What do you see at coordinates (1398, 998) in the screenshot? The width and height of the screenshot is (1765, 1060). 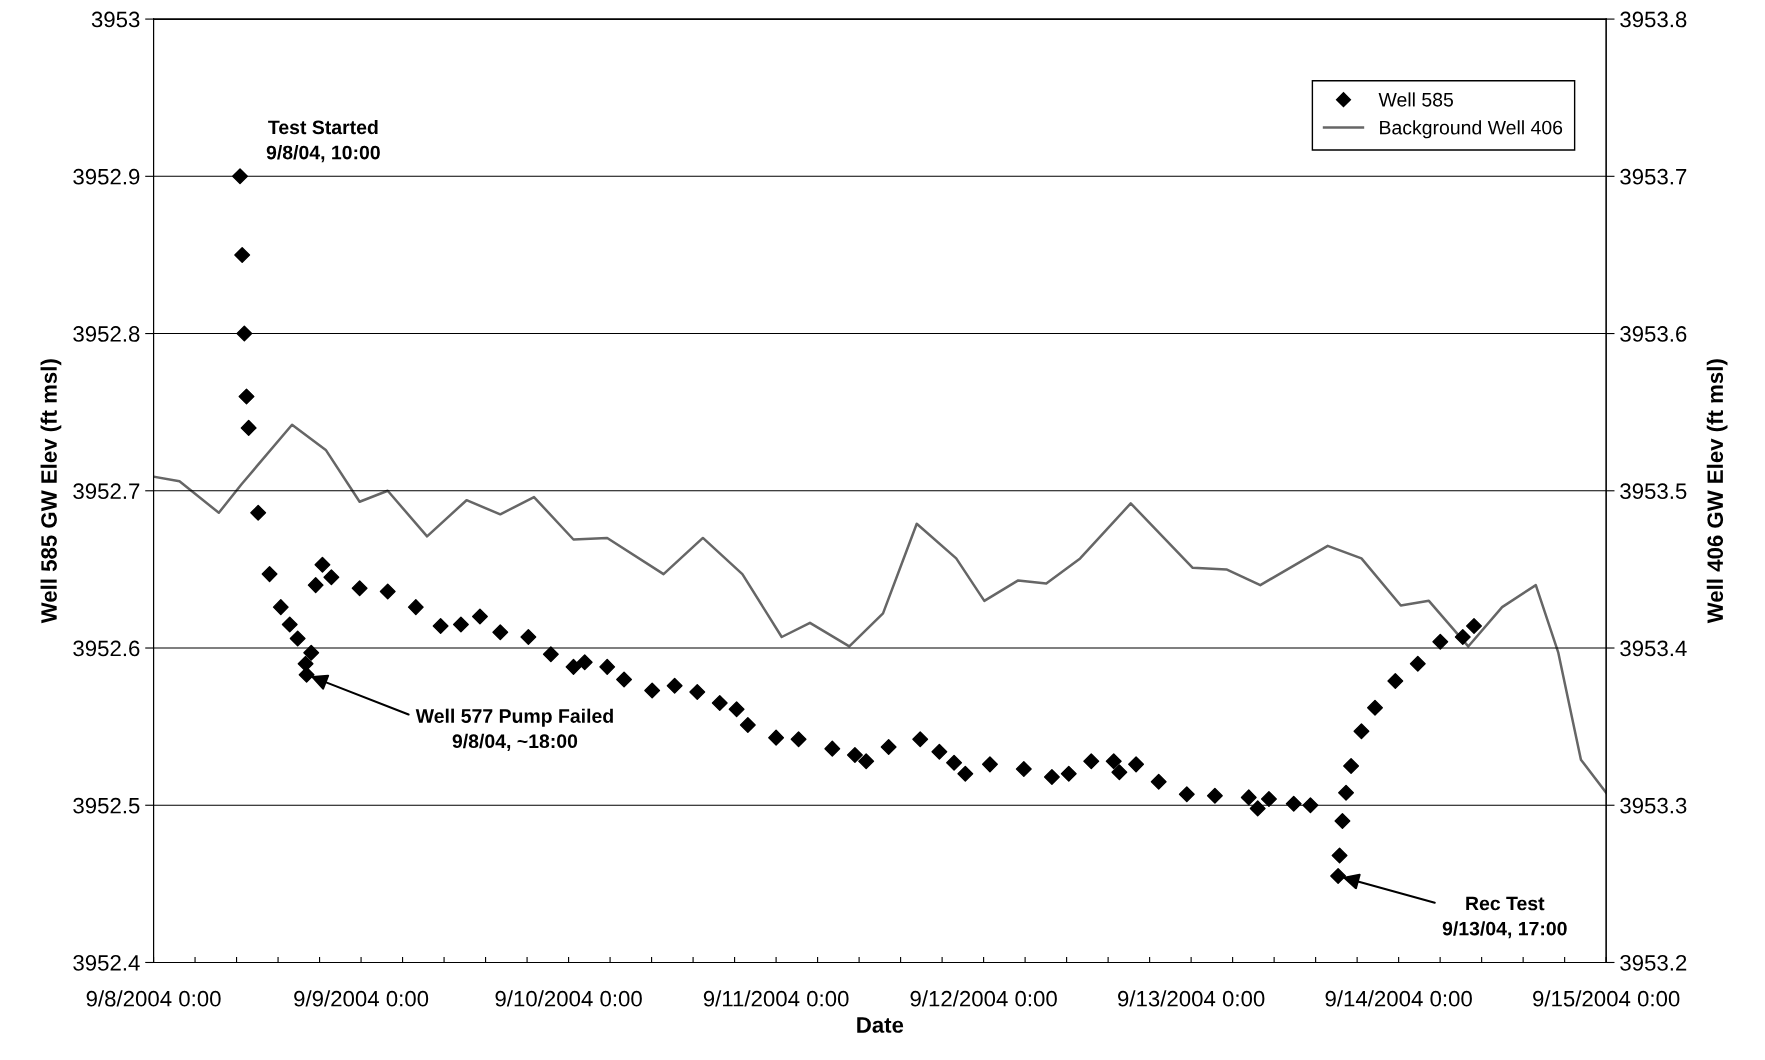 I see `x-tick-label: 9/14/2004 0:00` at bounding box center [1398, 998].